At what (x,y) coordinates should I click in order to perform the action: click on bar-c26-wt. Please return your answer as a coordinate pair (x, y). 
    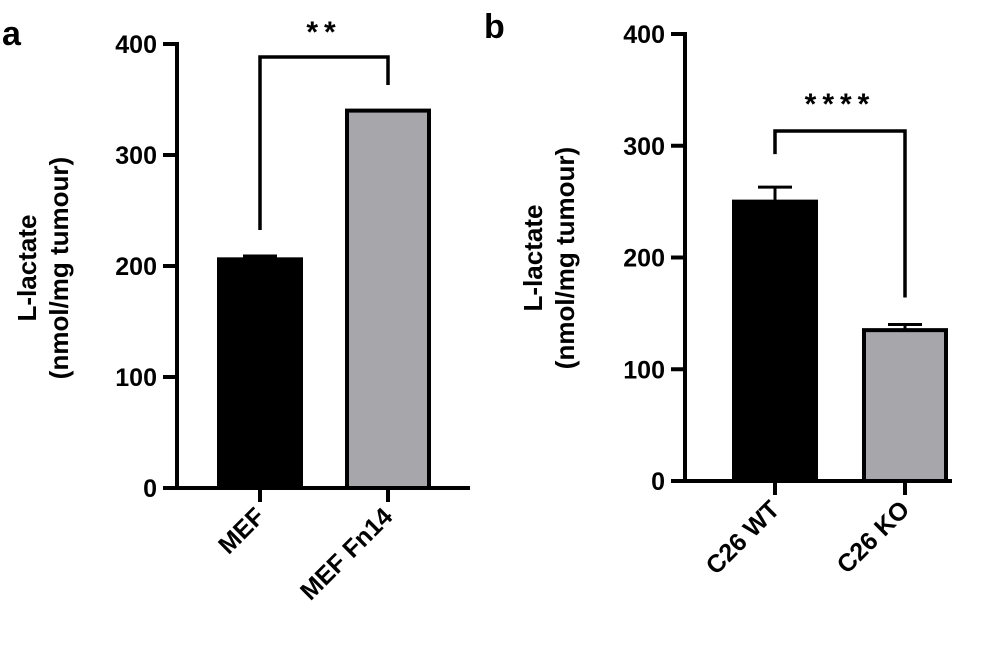
    Looking at the image, I should click on (775, 341).